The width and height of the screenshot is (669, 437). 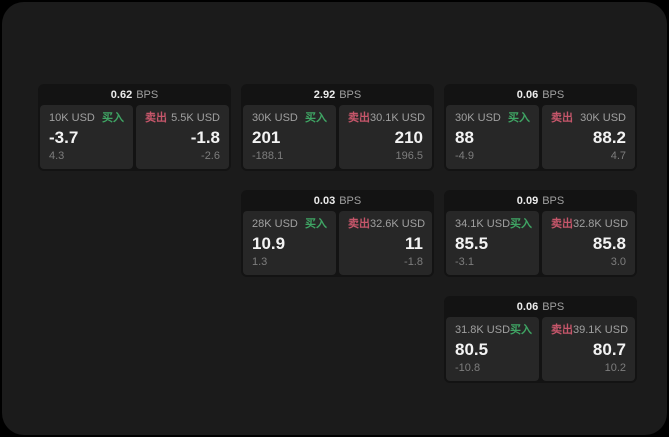 I want to click on sell-sub-value: 4.7, so click(x=618, y=156).